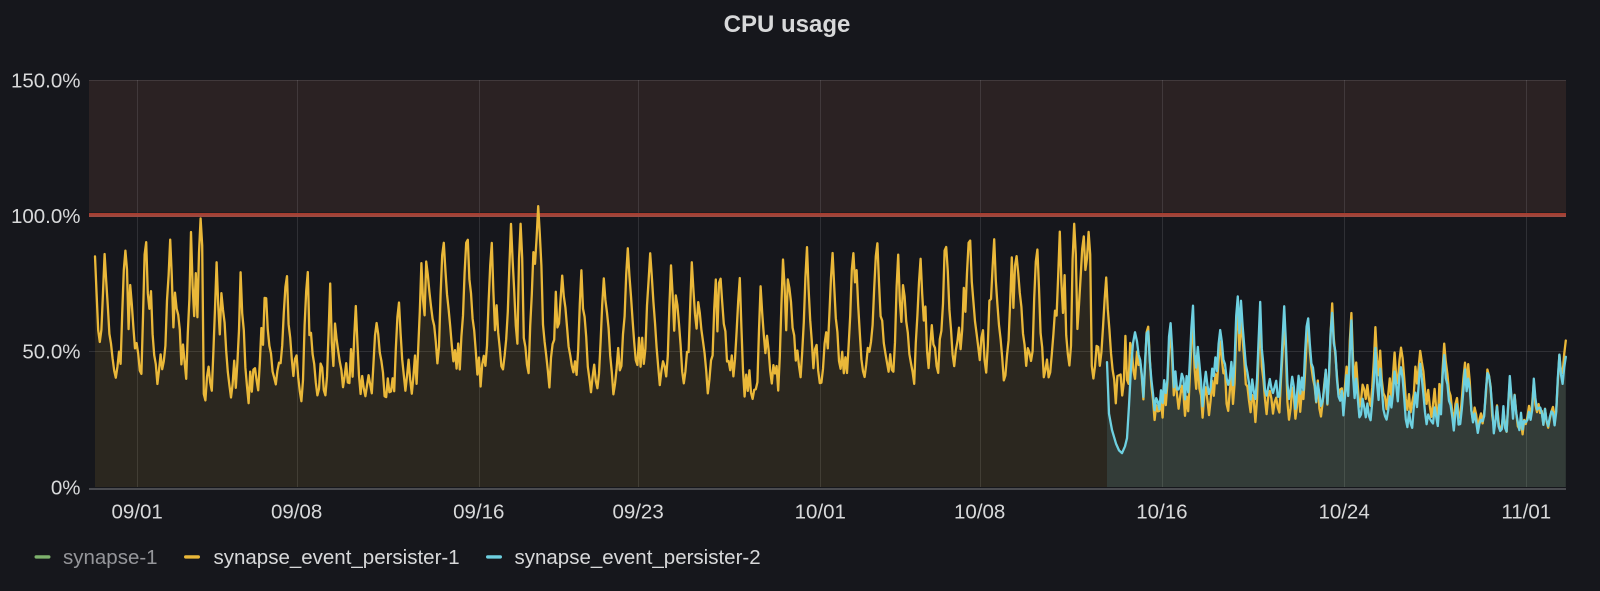 The image size is (1600, 591). What do you see at coordinates (637, 512) in the screenshot?
I see `svg-text: 09/23` at bounding box center [637, 512].